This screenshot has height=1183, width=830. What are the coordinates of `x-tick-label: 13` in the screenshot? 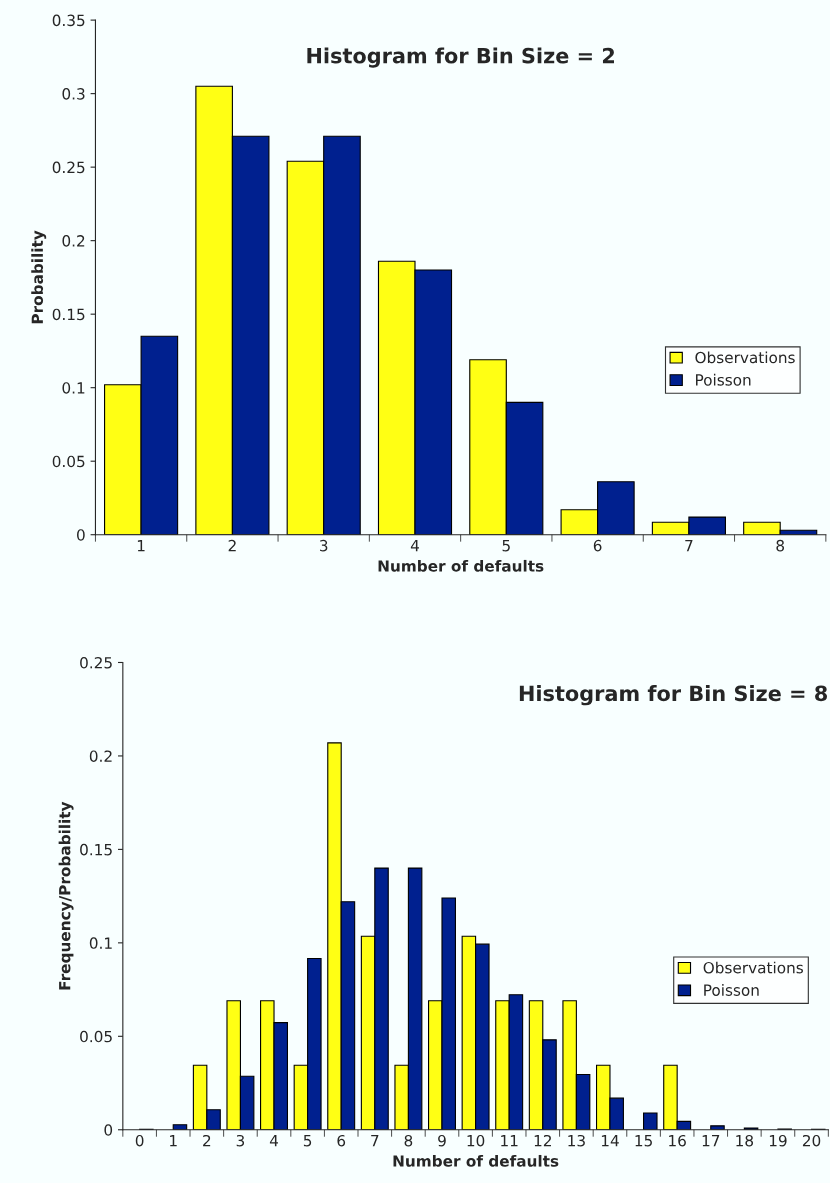 It's located at (576, 1140).